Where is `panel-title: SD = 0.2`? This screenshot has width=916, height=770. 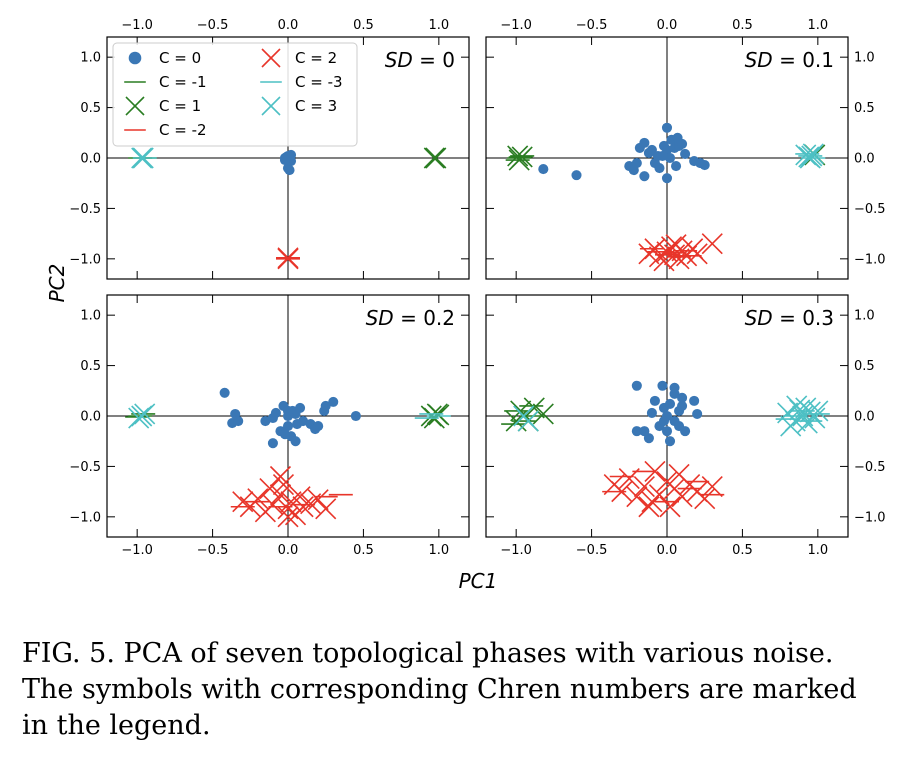 panel-title: SD = 0.2 is located at coordinates (410, 318).